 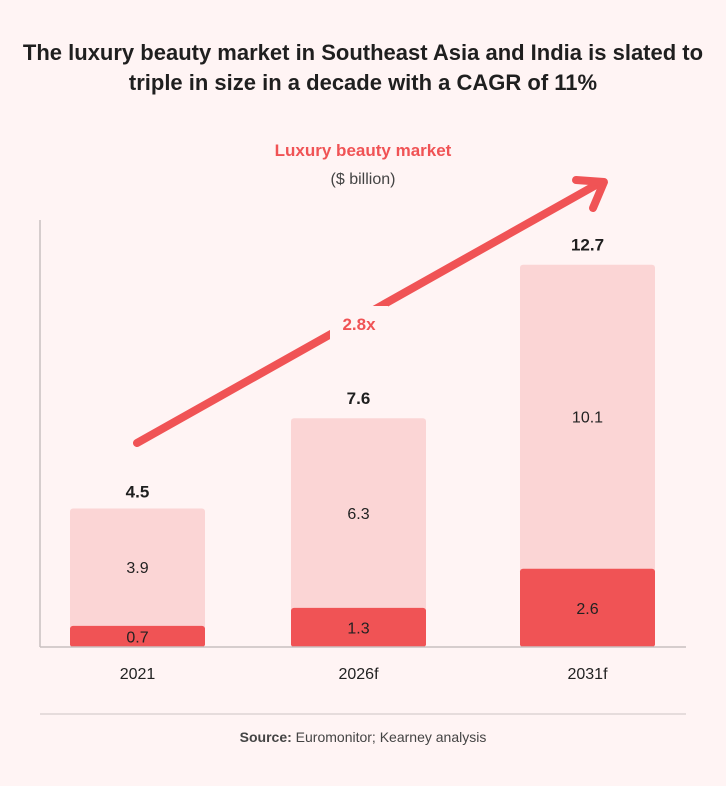 What do you see at coordinates (138, 674) in the screenshot?
I see `x-tick-label: 2021` at bounding box center [138, 674].